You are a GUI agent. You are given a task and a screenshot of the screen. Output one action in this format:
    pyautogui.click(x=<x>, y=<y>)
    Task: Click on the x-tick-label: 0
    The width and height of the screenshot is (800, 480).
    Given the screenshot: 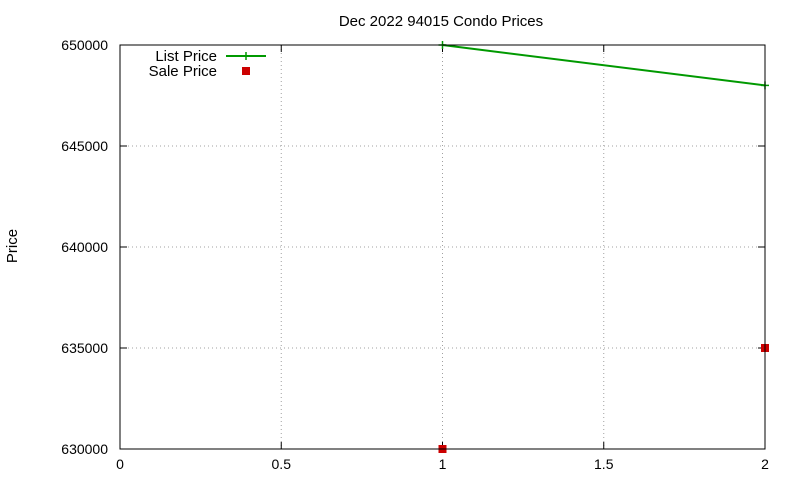 What is the action you would take?
    pyautogui.click(x=120, y=464)
    